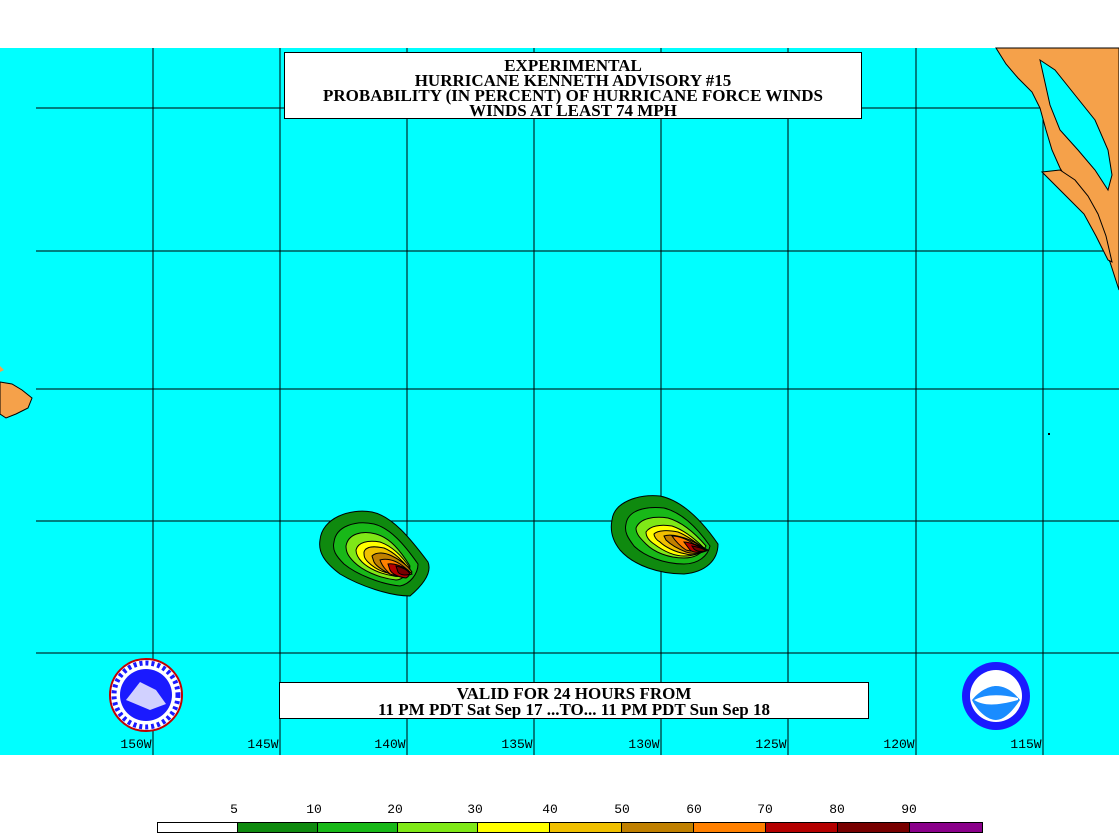 This screenshot has width=1119, height=839. Describe the element at coordinates (136, 744) in the screenshot. I see `lon-label-150w: 150W` at that location.